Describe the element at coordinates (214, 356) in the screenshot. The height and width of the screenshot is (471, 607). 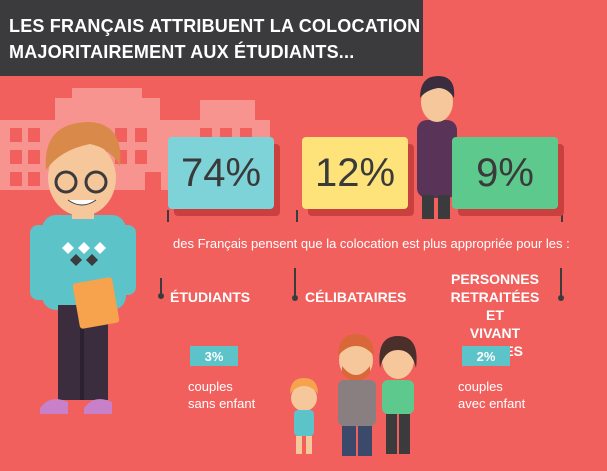
I see `badge-couples-no-child: 3%` at that location.